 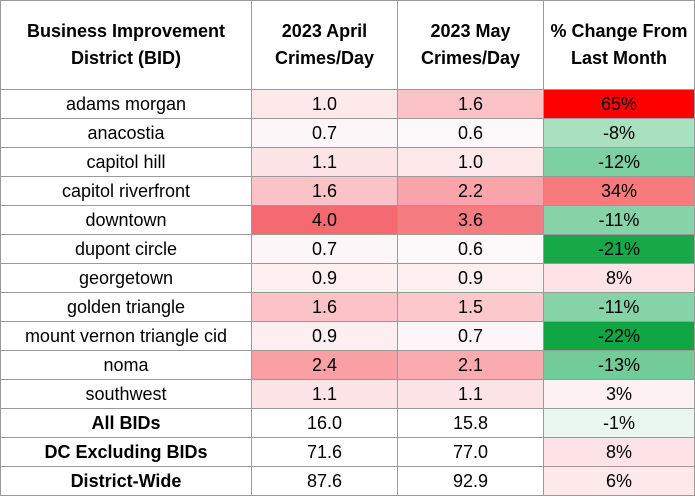 I want to click on may-value-cell: 0.7, so click(x=470, y=336).